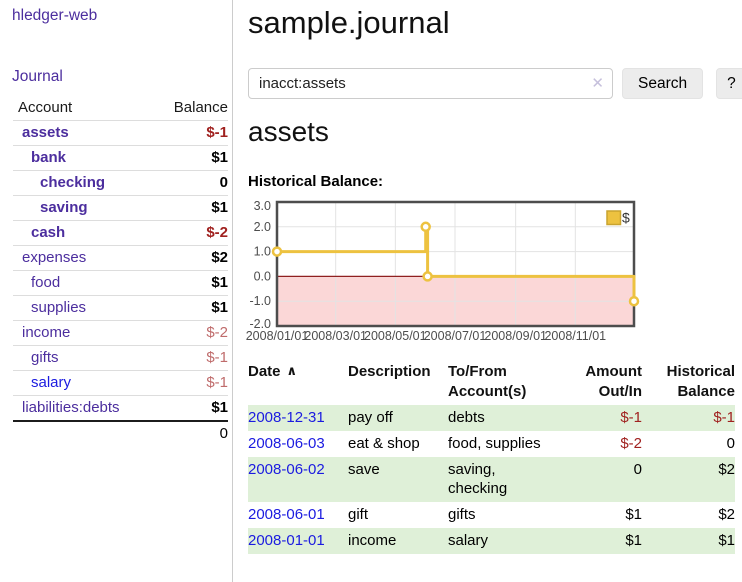 The width and height of the screenshot is (742, 582). I want to click on account-row: cash $-2, so click(120, 233).